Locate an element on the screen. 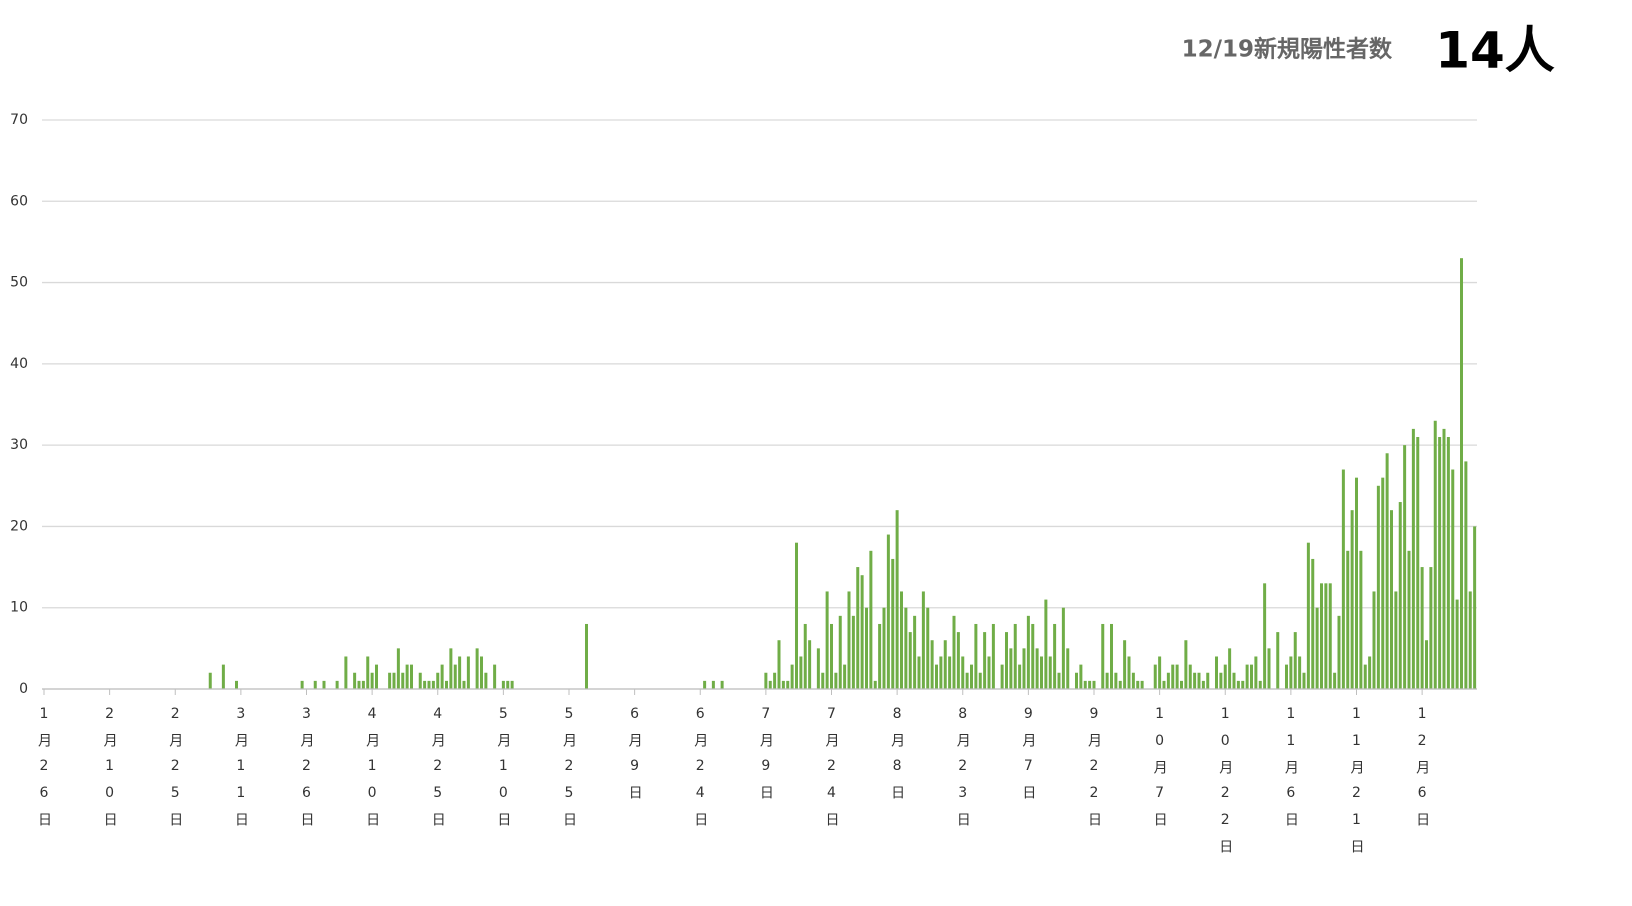 The height and width of the screenshot is (906, 1632). x-tick-label: 7月24日 is located at coordinates (832, 771).